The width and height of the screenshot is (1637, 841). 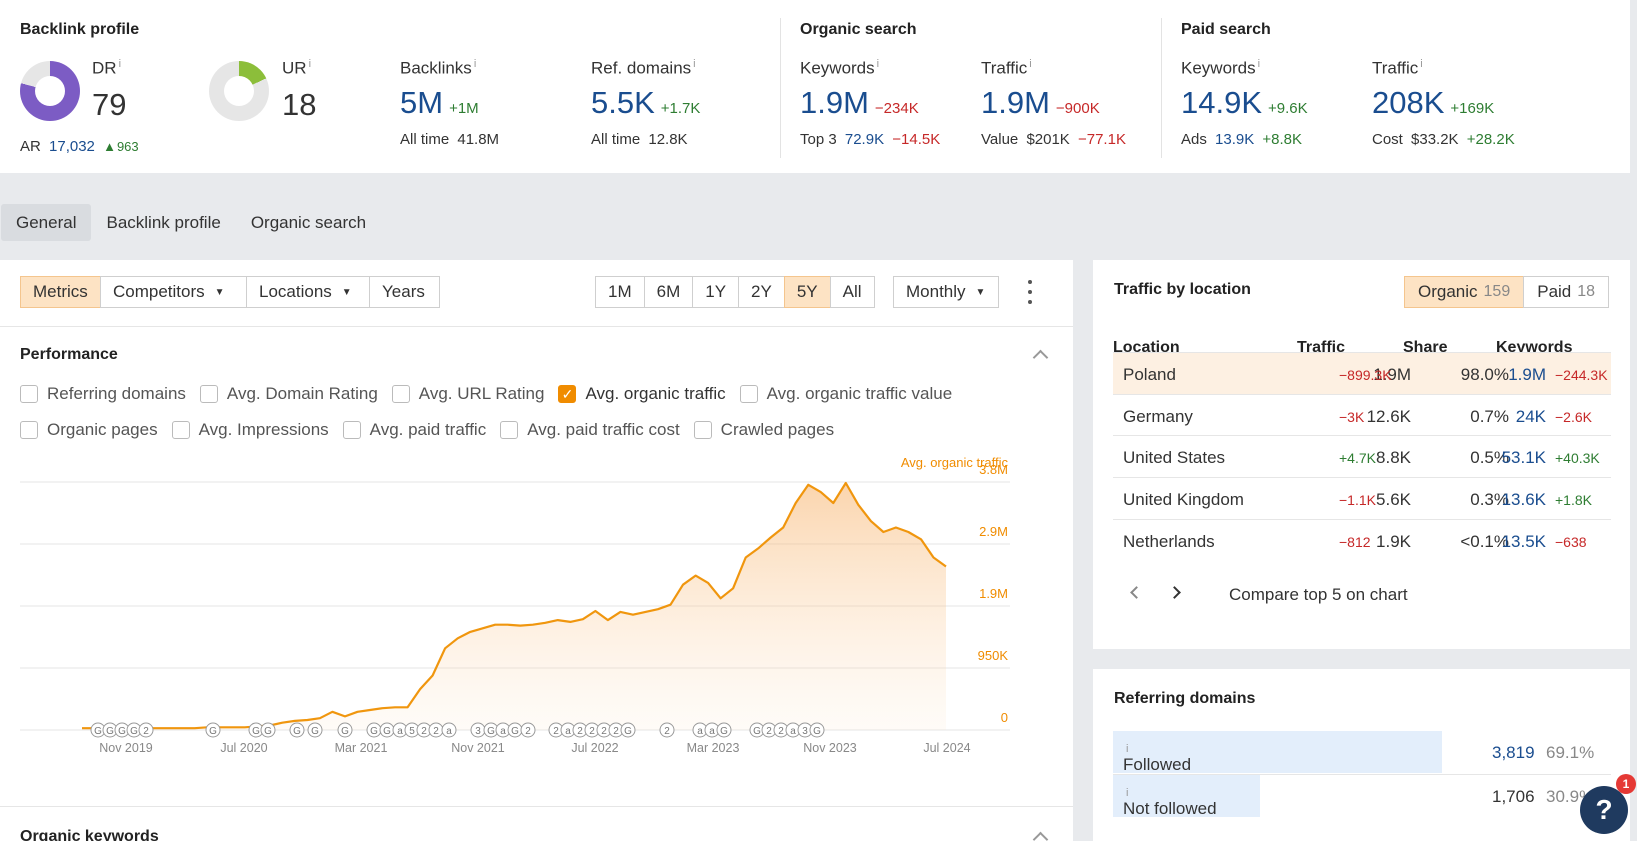 What do you see at coordinates (1425, 347) in the screenshot?
I see `column-header-share: Share` at bounding box center [1425, 347].